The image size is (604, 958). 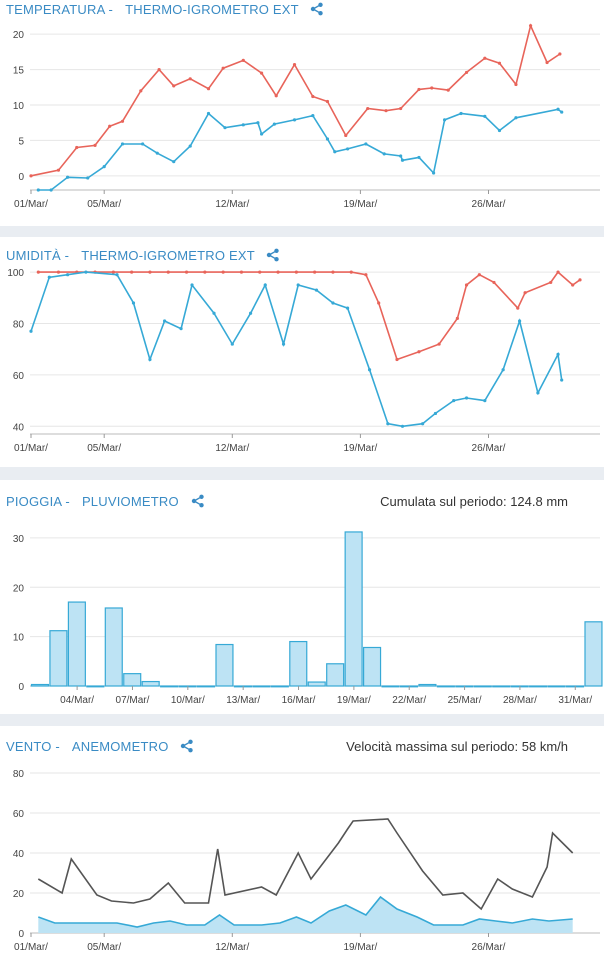 I want to click on y-tick-label: 30, so click(x=19, y=539).